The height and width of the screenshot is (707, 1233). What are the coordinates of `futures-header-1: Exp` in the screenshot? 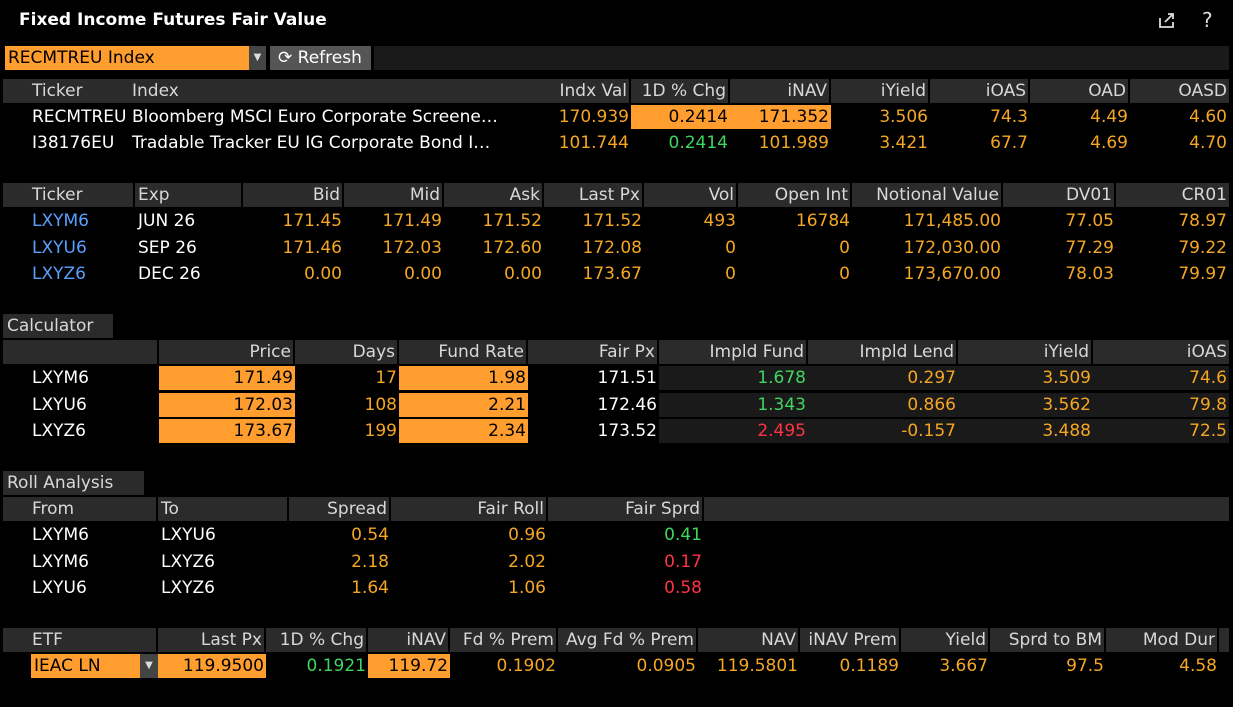 It's located at (189, 195).